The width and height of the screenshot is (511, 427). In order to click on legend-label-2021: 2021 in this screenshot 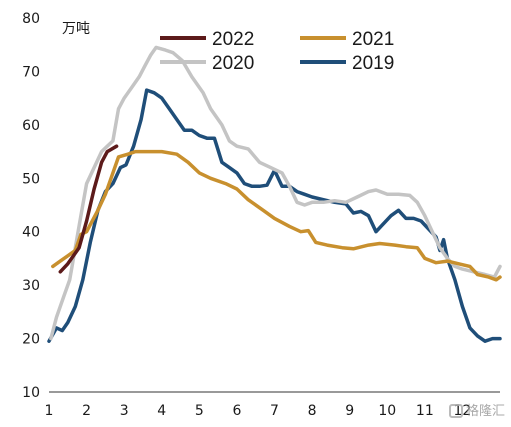, I will do `click(373, 39)`.